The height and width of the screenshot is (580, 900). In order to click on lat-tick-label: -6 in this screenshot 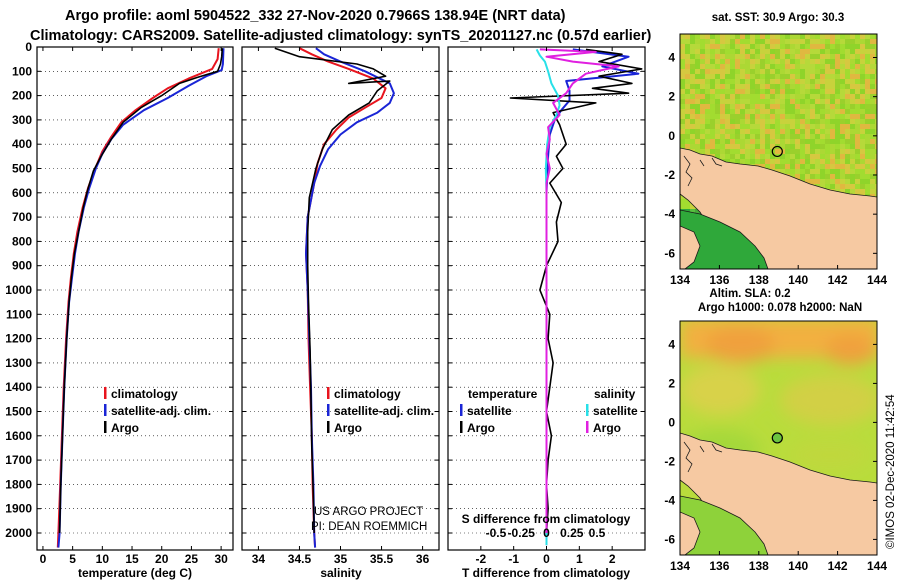, I will do `click(669, 539)`.